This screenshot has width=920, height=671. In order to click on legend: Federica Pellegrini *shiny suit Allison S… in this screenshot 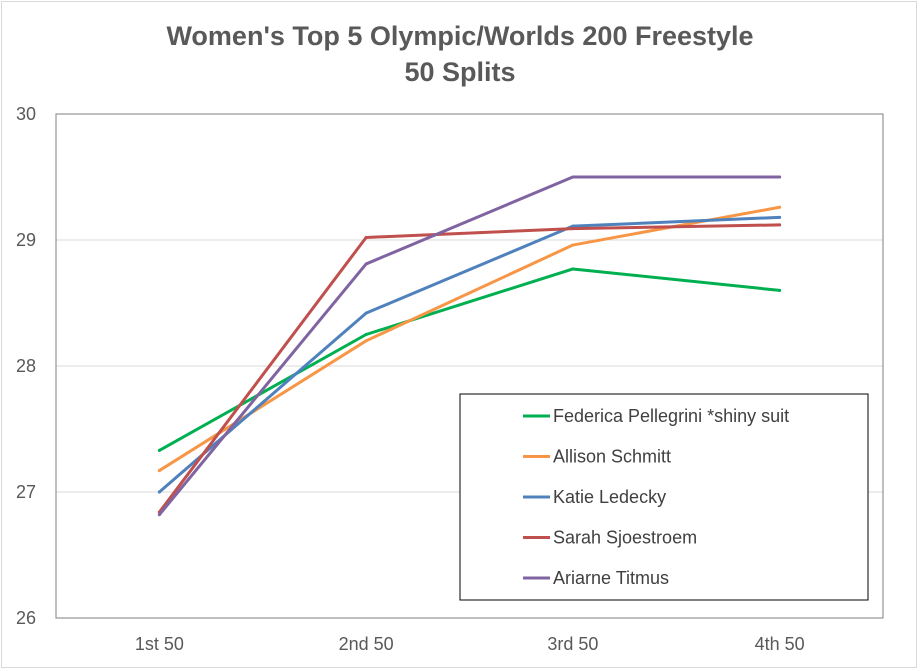, I will do `click(664, 497)`.